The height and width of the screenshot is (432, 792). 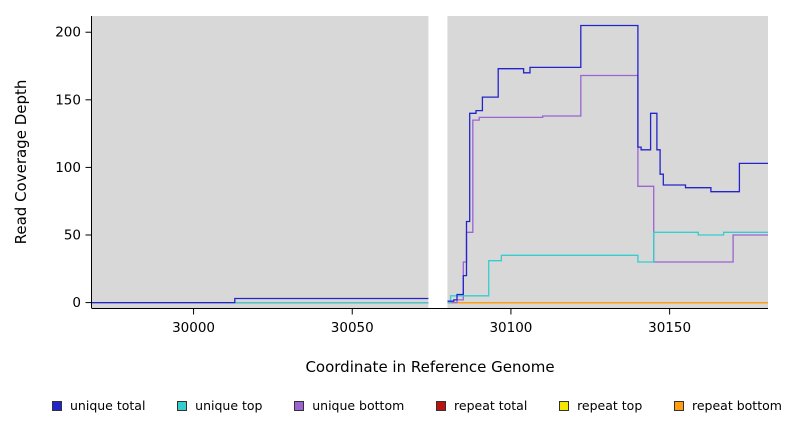 I want to click on legend-label-repeat-top: repeat top, so click(x=610, y=405).